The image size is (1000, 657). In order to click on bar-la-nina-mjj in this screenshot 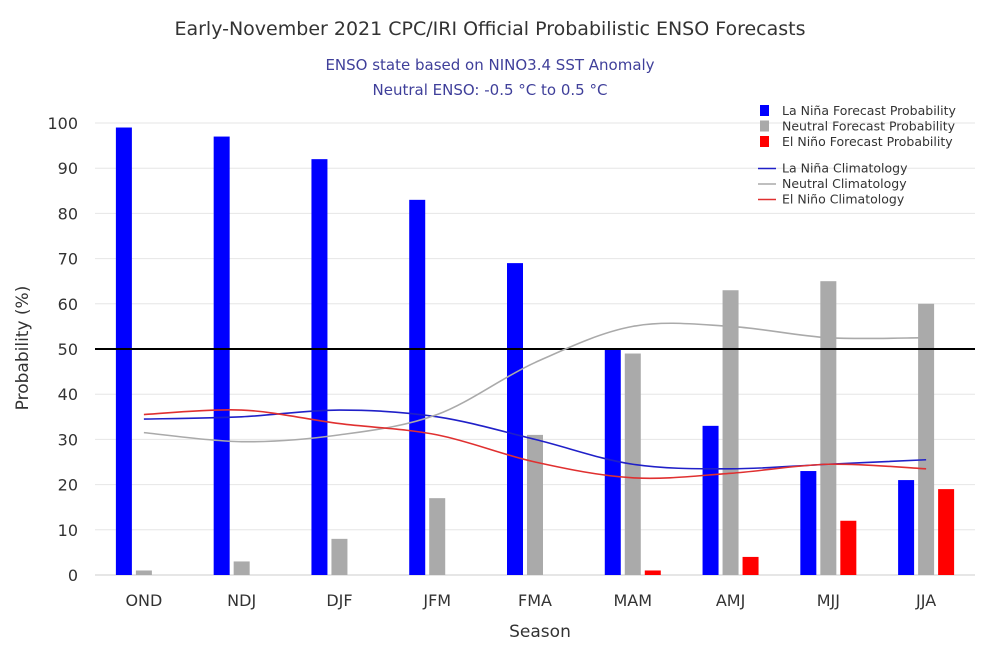, I will do `click(808, 523)`.